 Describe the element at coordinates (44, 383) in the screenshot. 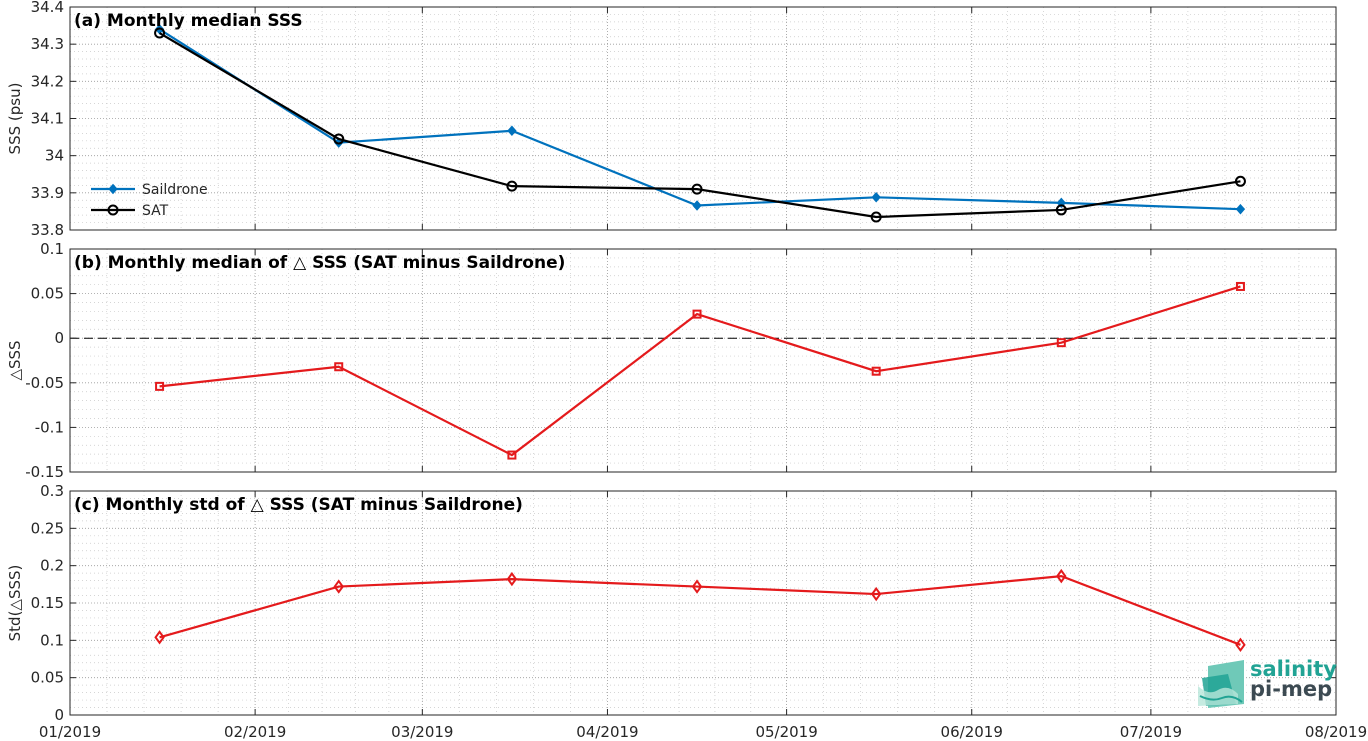

I see `y-tick-label: -0.05` at that location.